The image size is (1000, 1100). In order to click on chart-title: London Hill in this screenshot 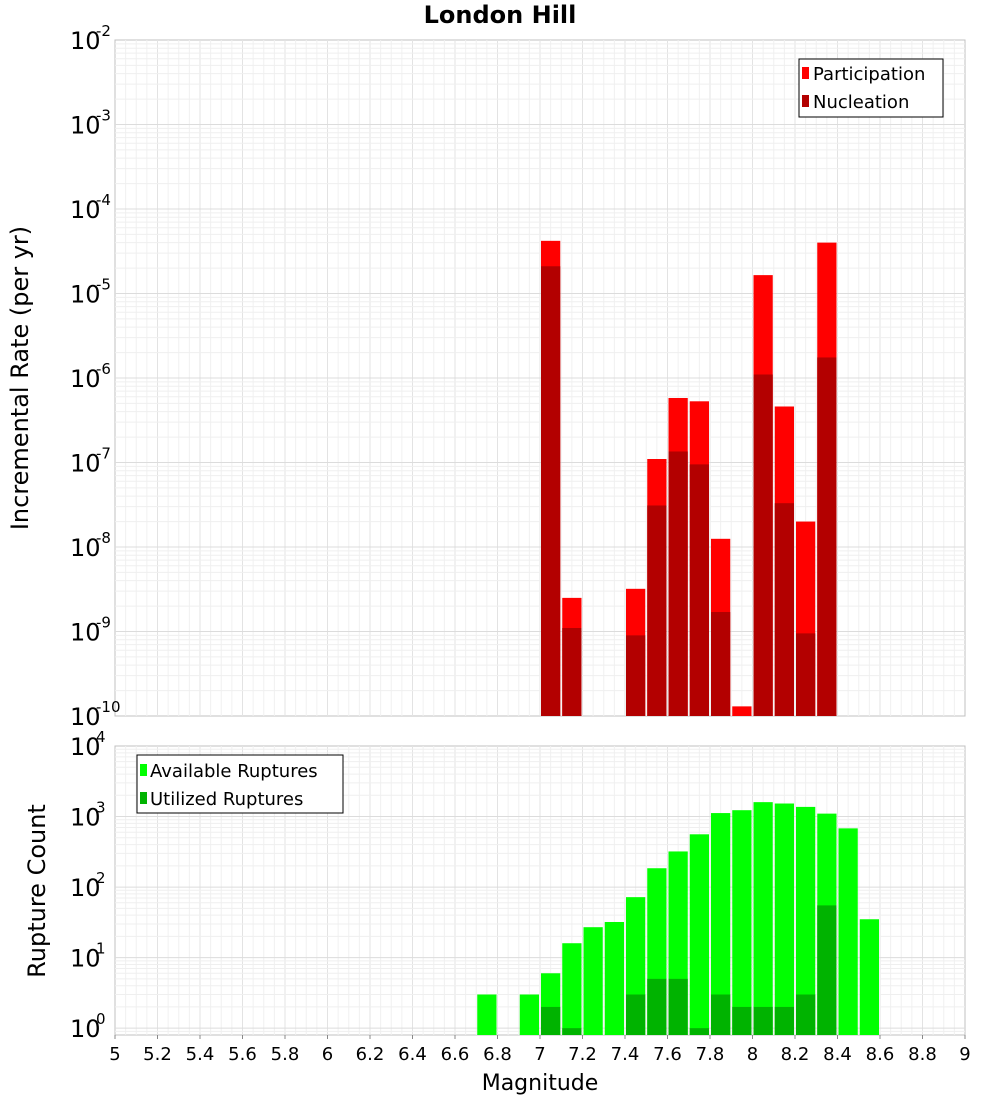, I will do `click(500, 15)`.